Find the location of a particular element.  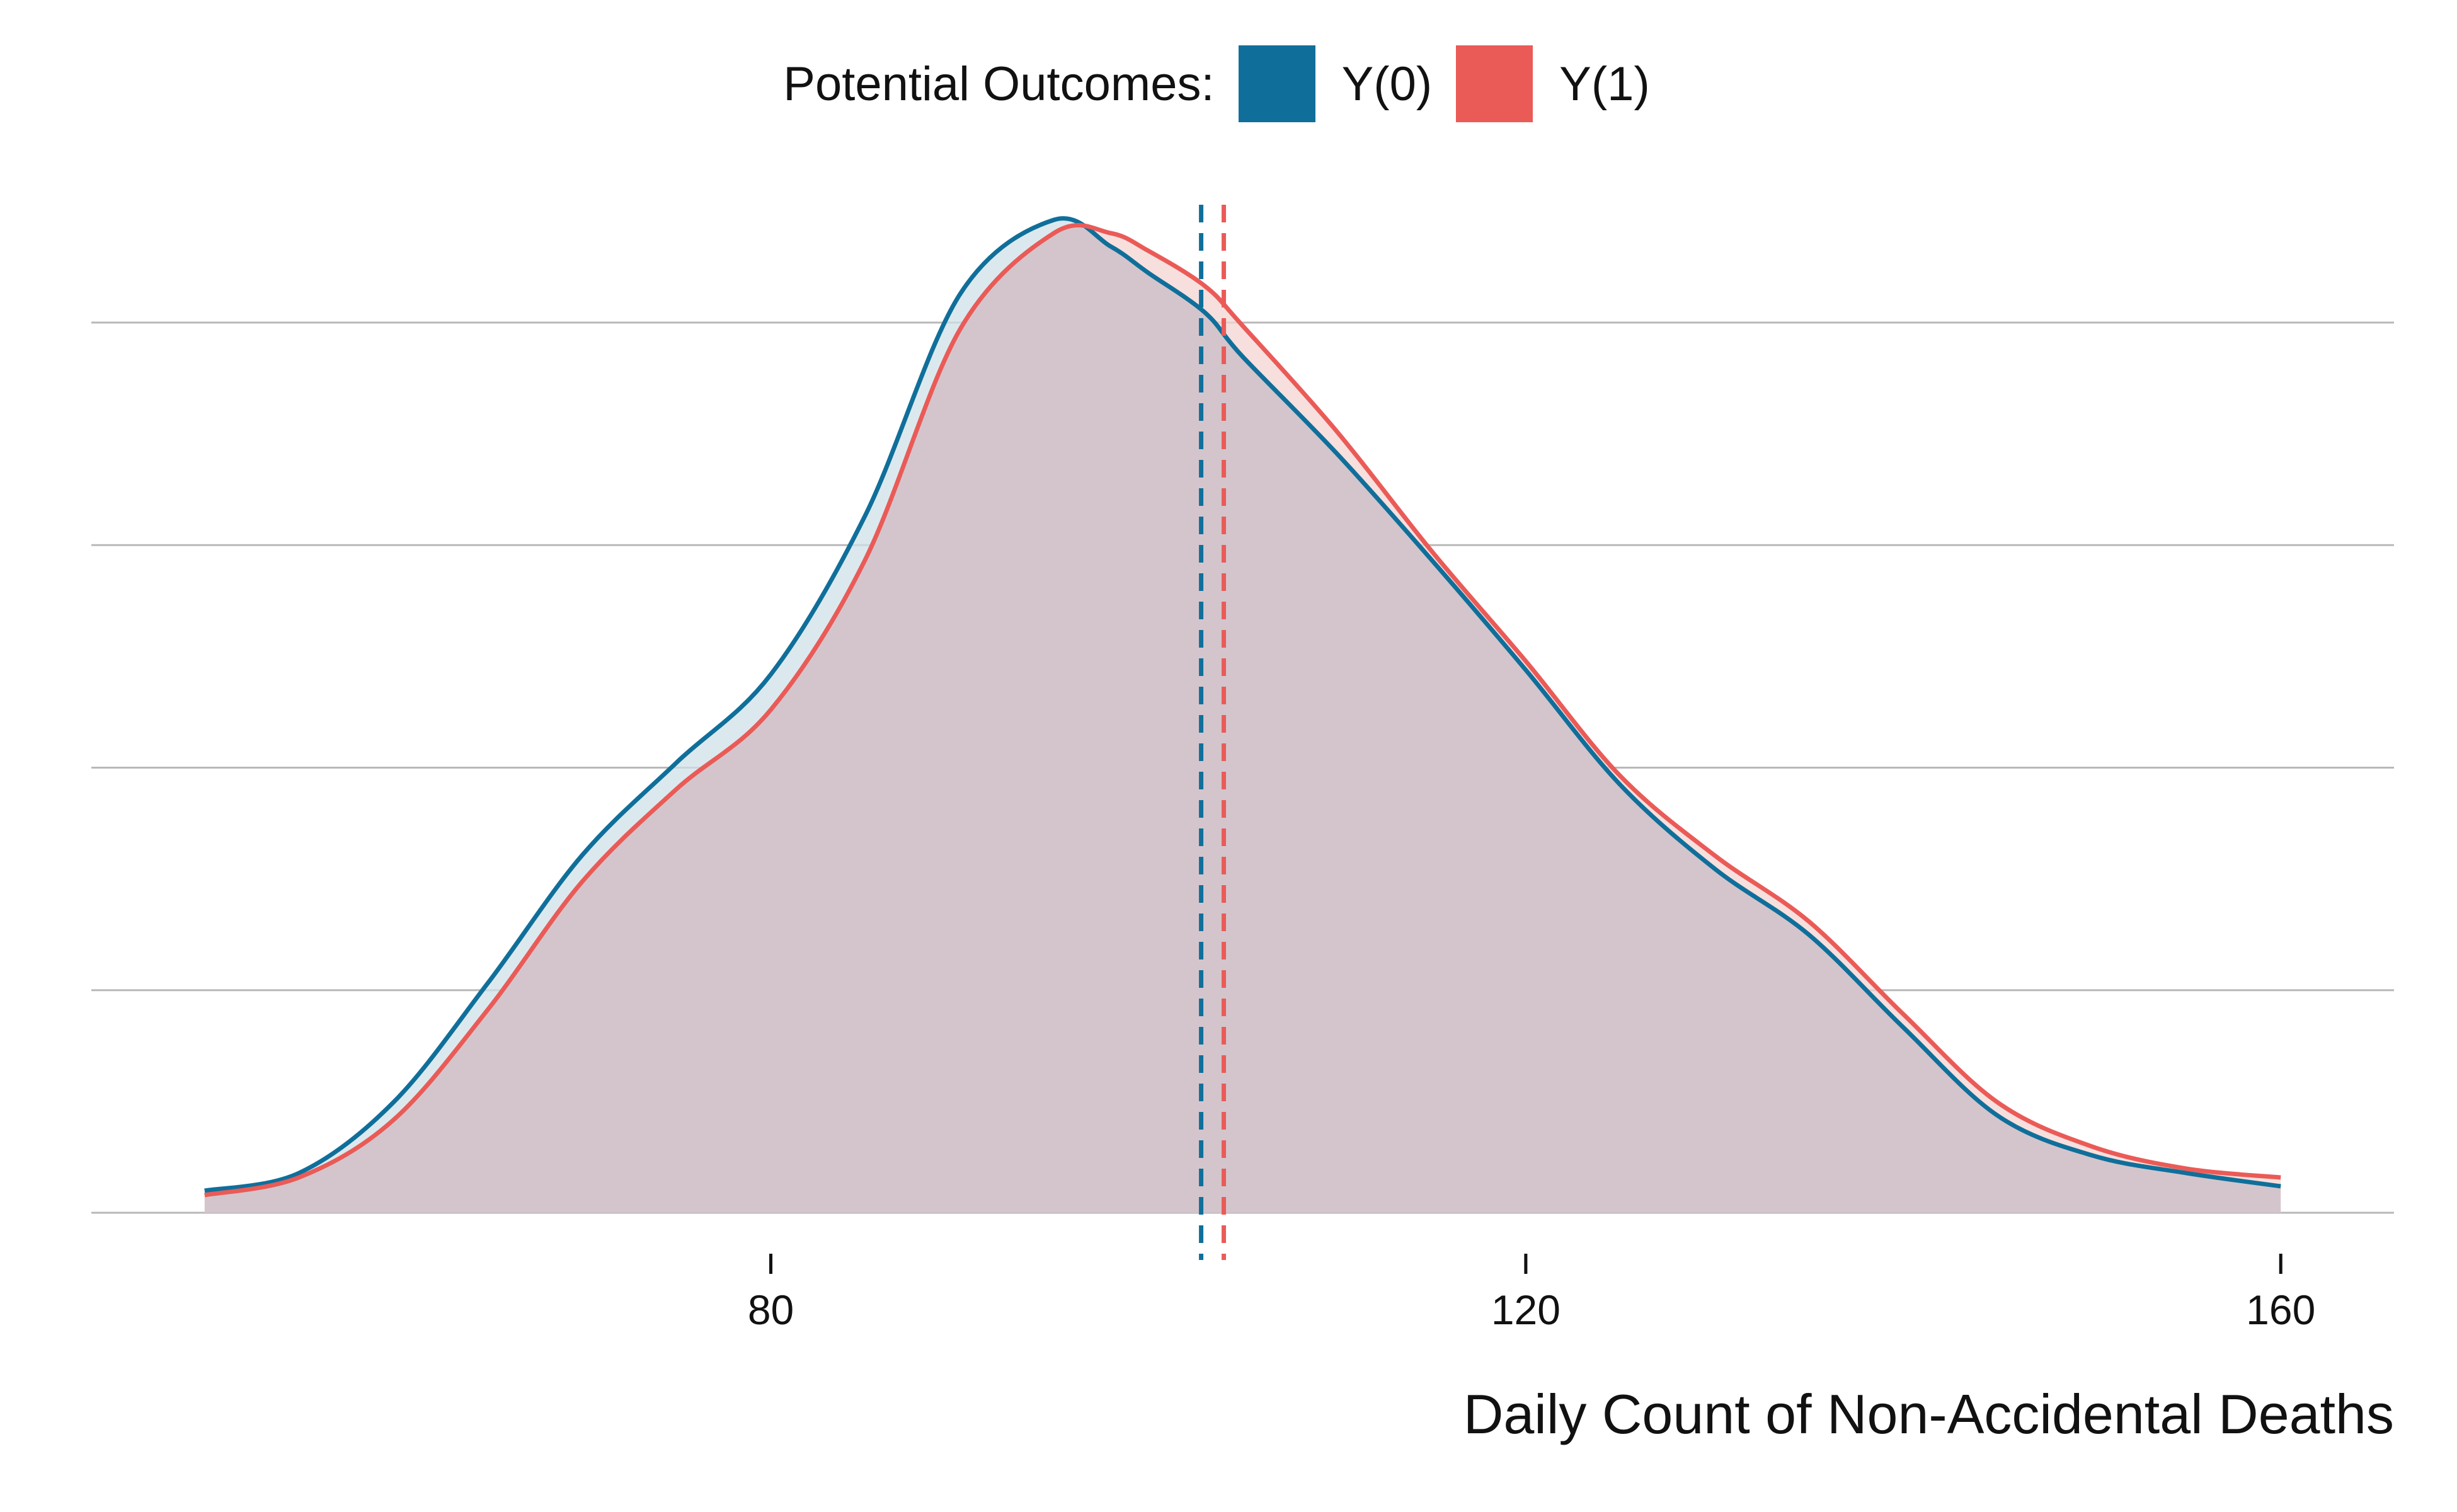

legend-item-y0: Y(0) is located at coordinates (1335, 83).